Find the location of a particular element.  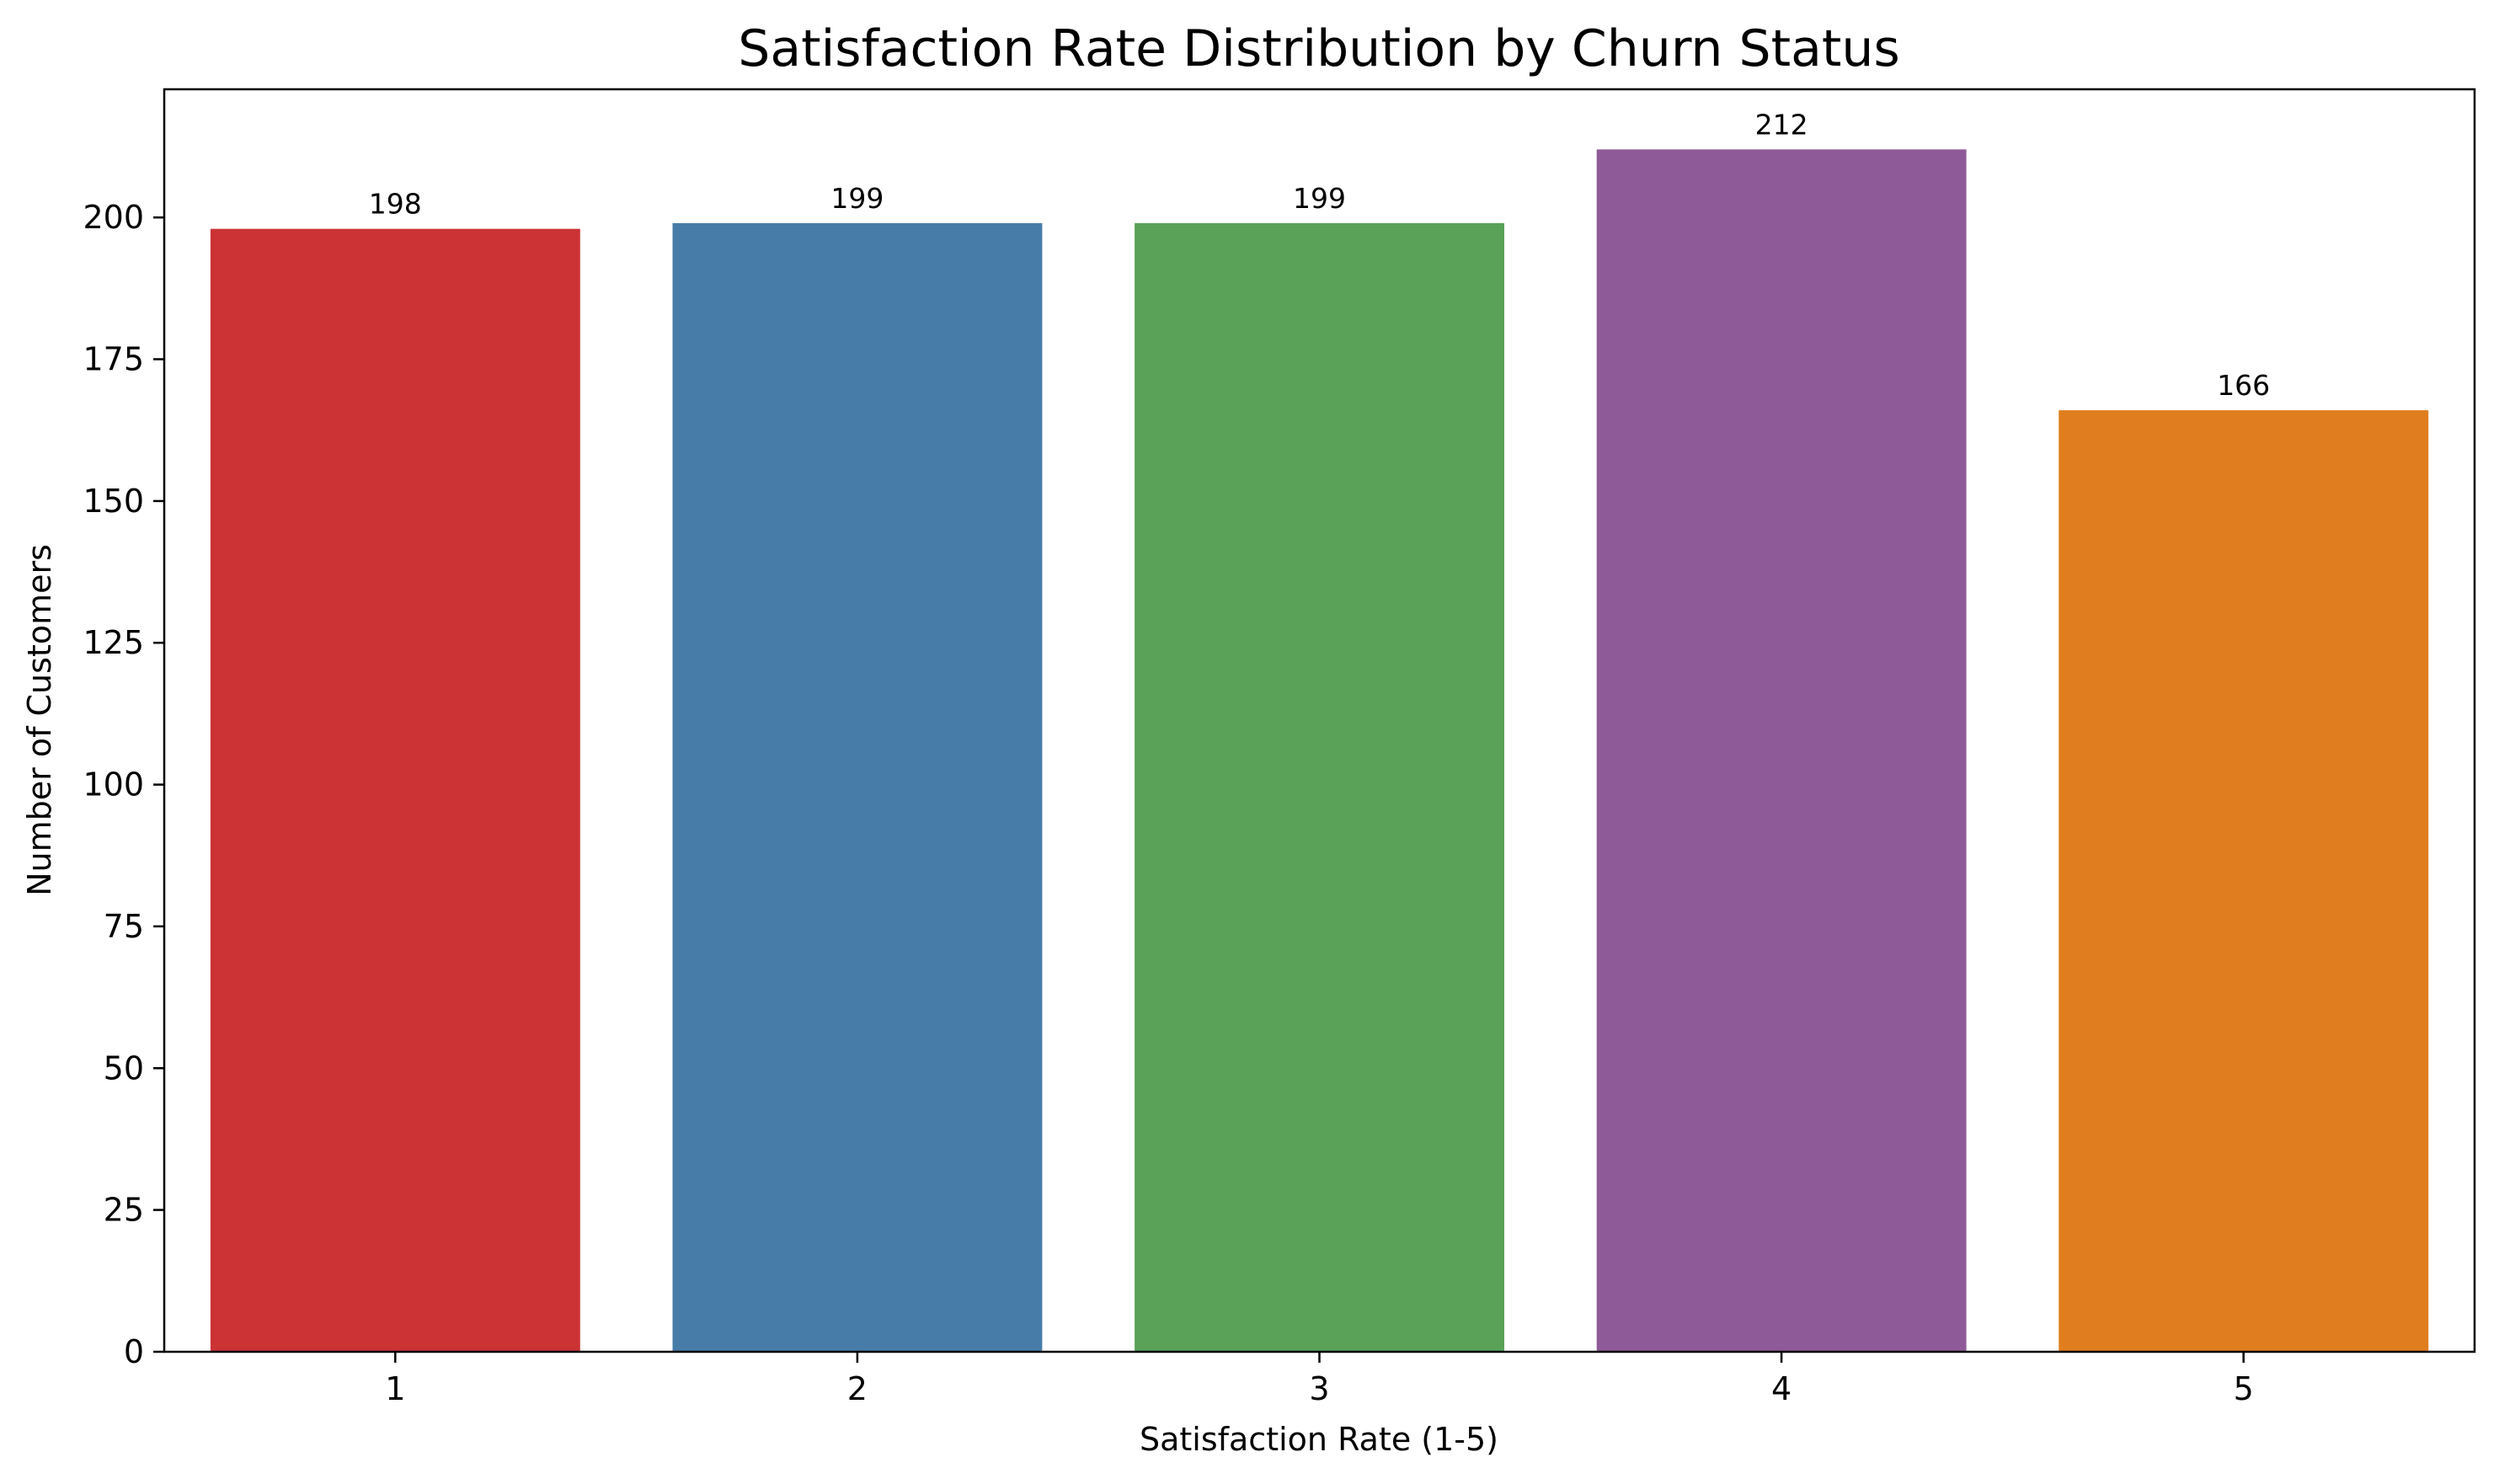

y-tick-label: 75 is located at coordinates (124, 927).